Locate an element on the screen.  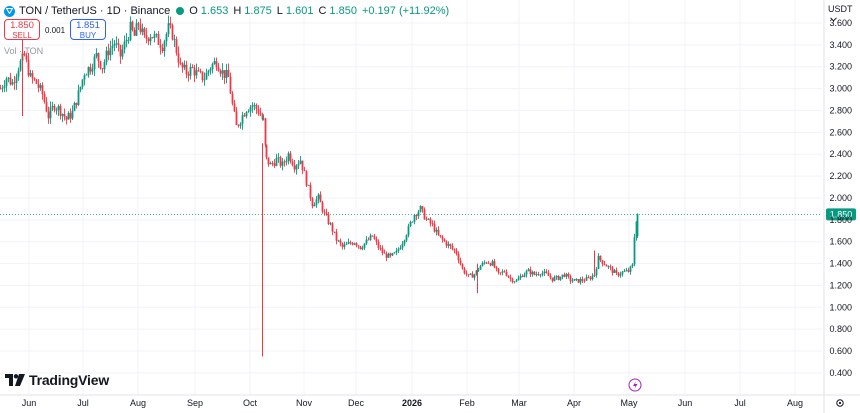
currency-selector: USDT is located at coordinates (844, 14).